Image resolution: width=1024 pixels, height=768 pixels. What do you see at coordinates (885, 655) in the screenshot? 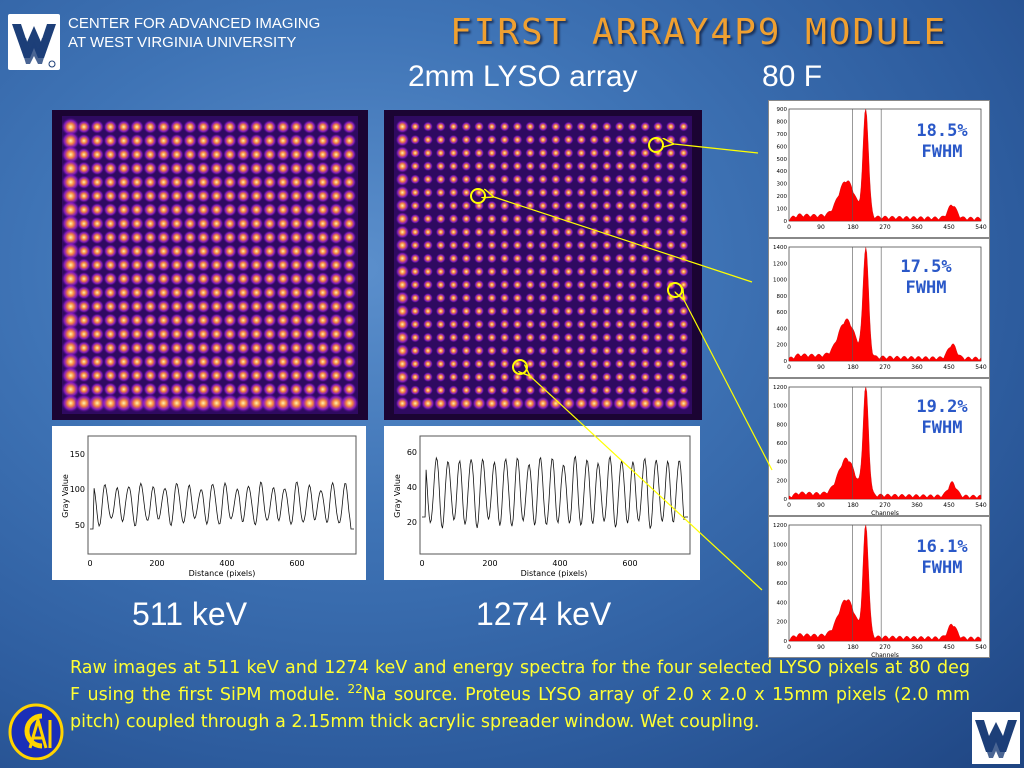
I see `spectrum-xlabel: Channels` at bounding box center [885, 655].